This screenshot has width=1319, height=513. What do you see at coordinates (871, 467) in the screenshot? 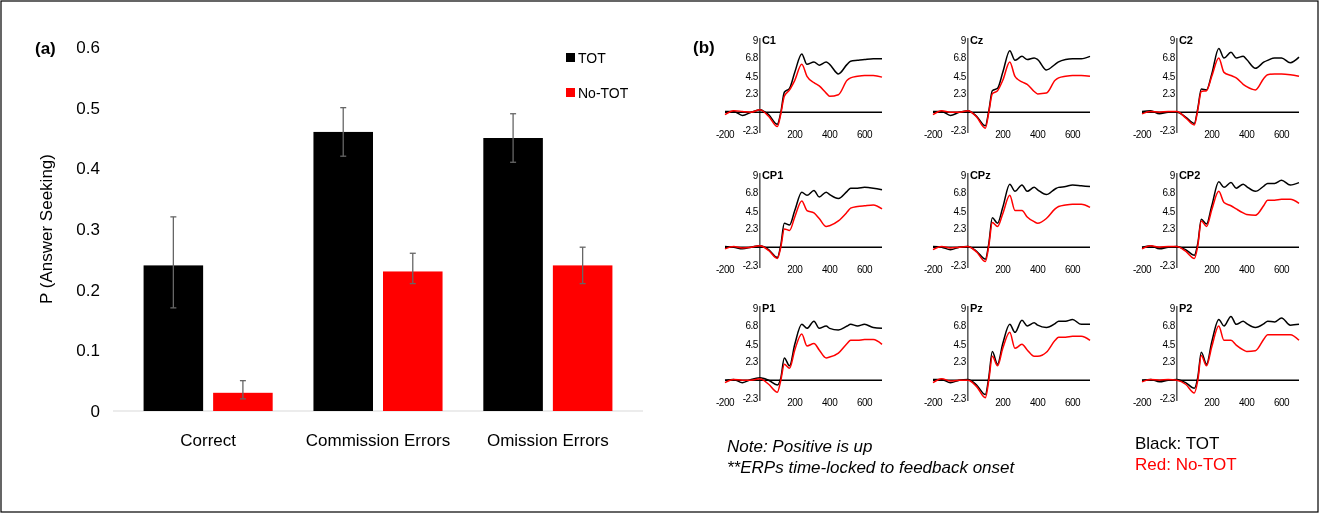
I see `text: **ERPs time-locked to feedback onset` at bounding box center [871, 467].